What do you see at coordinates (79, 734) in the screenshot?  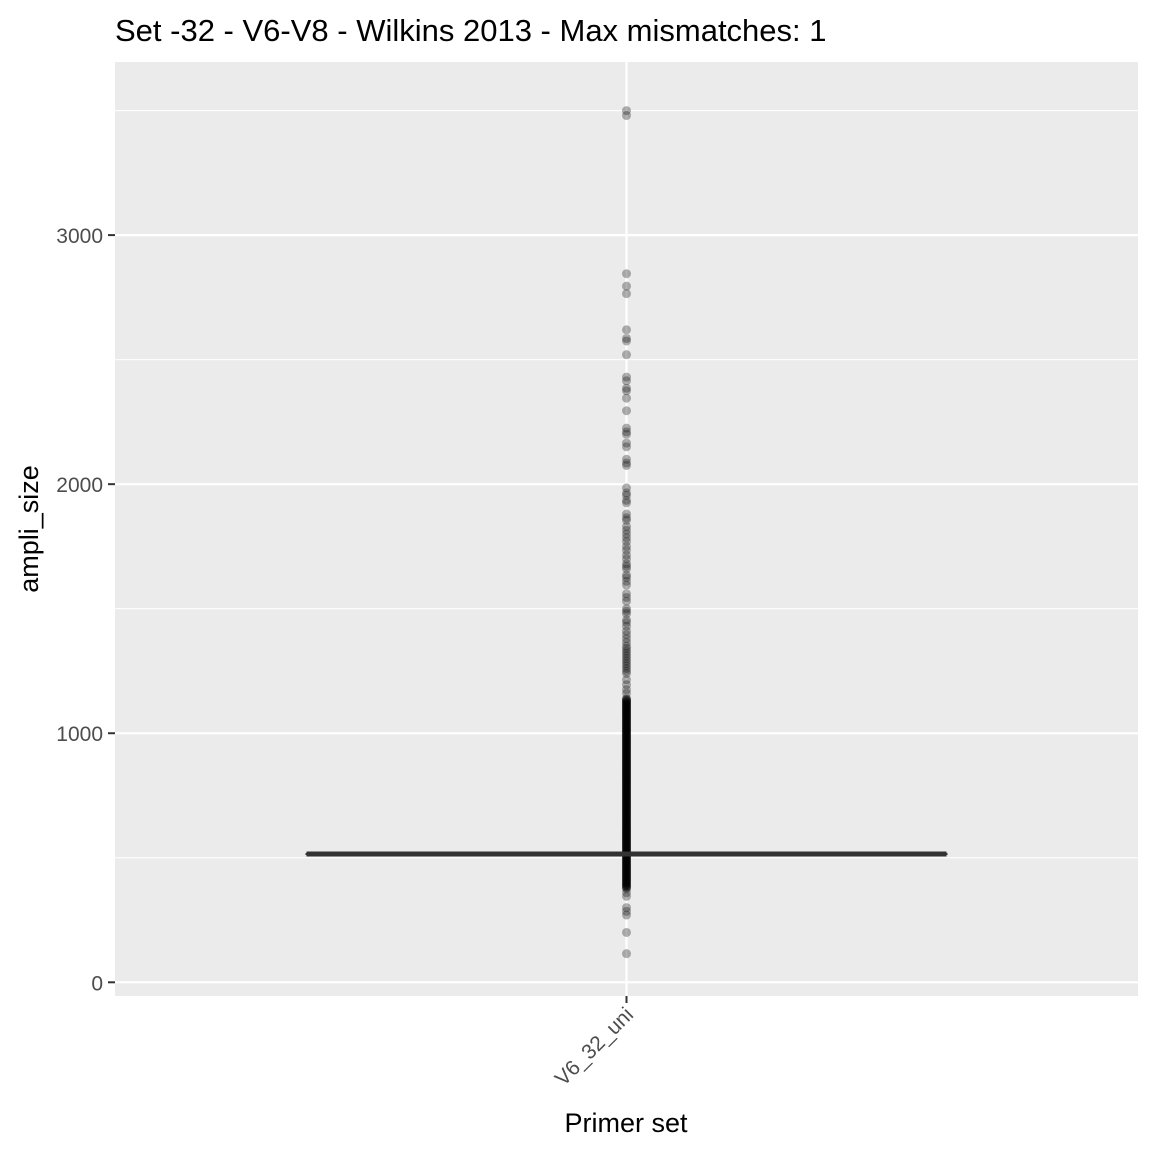 I see `y-tick-label: 1000` at bounding box center [79, 734].